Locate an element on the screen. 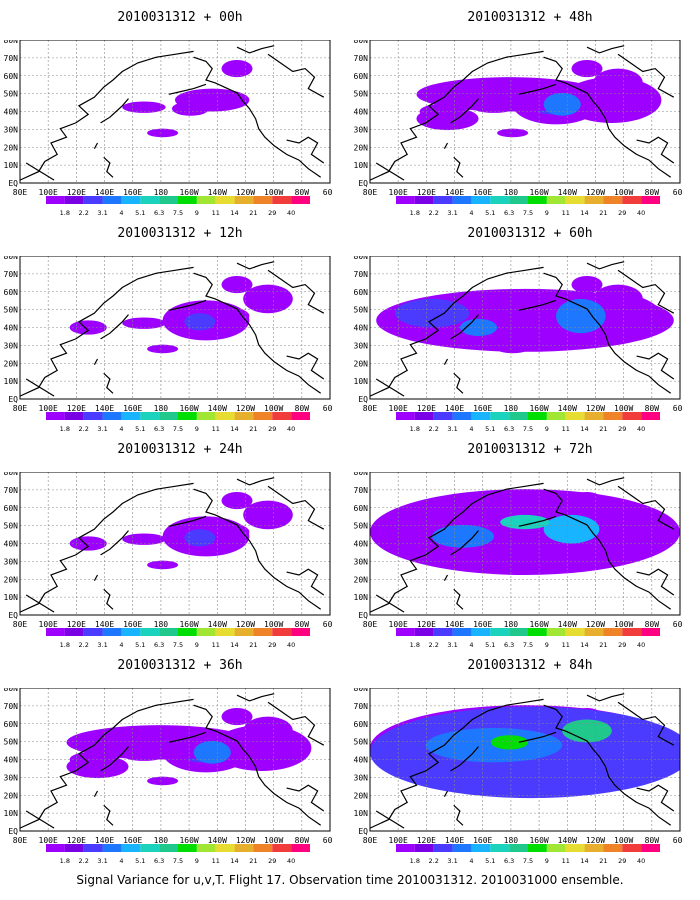 This screenshot has height=900, width=700. colorbar-label: 9 is located at coordinates (547, 213).